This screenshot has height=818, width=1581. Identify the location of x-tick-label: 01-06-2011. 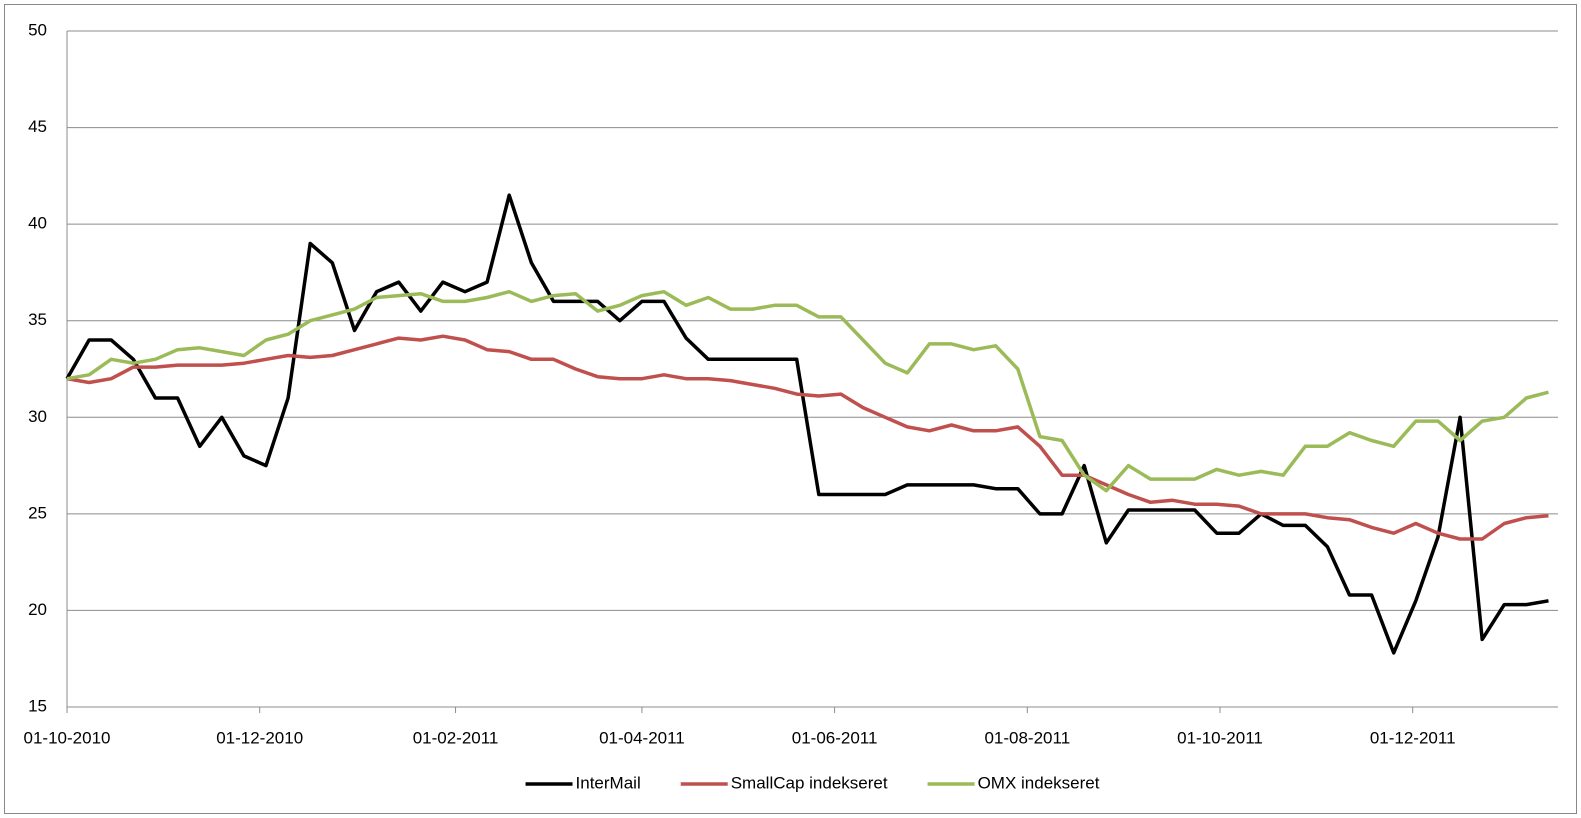
(835, 737).